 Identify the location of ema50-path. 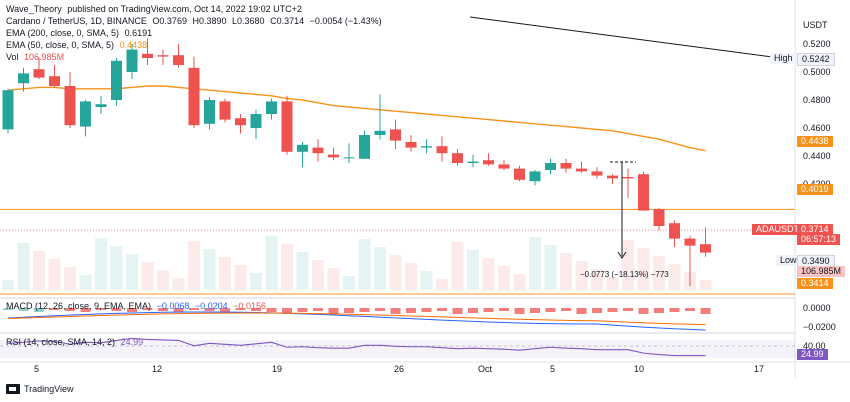
(356, 118).